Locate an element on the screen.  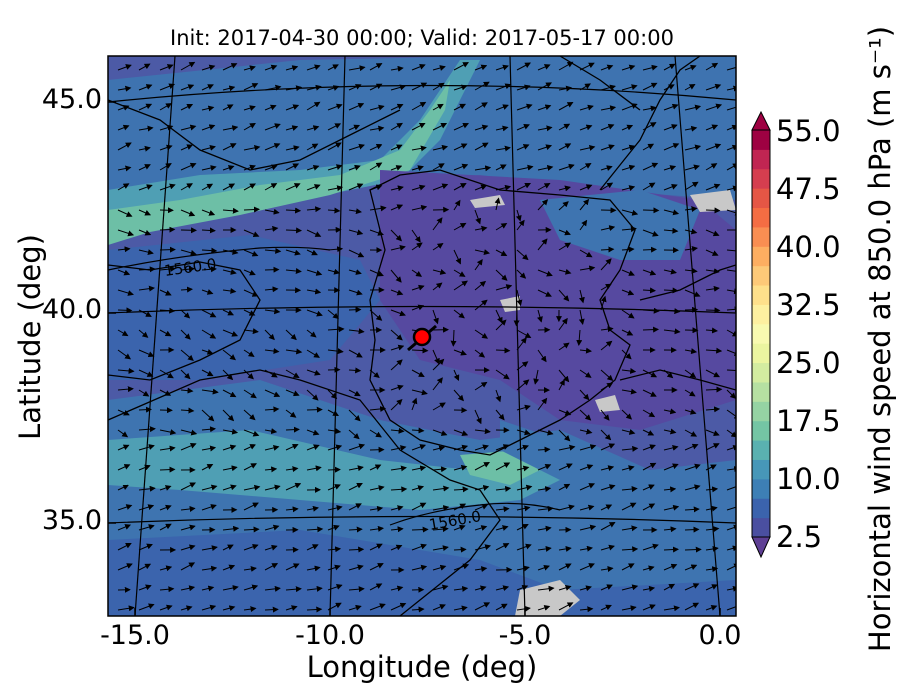
colorbar-min-extend is located at coordinates (761, 547).